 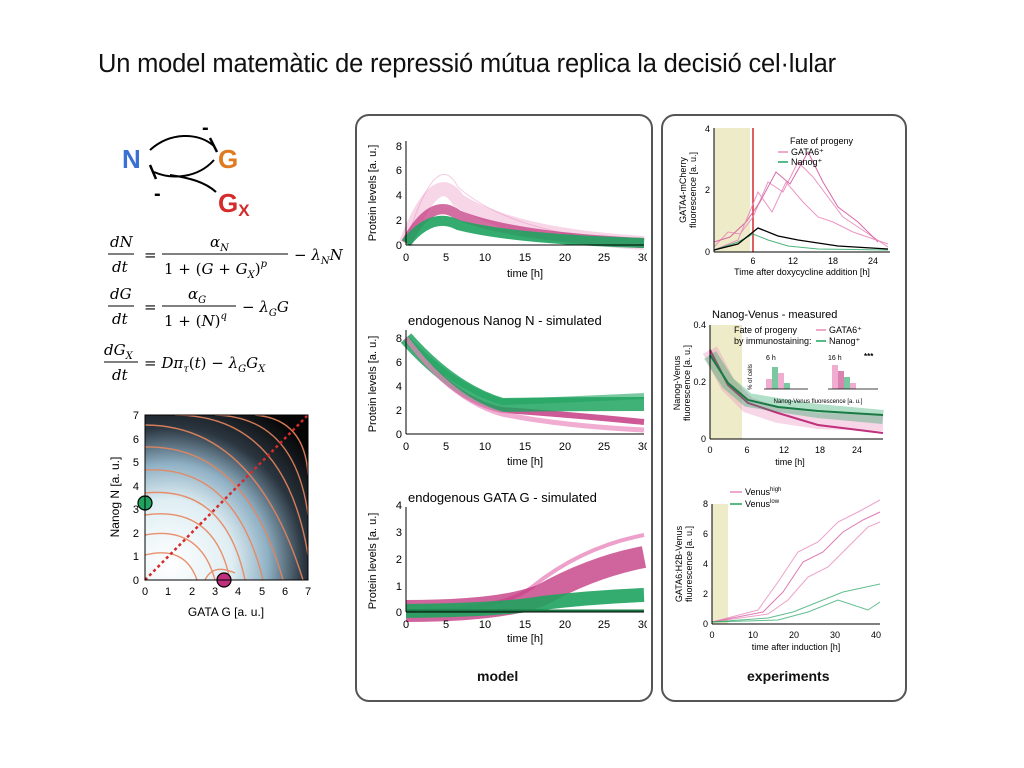 What do you see at coordinates (197, 295) in the screenshot?
I see `svg-text: αG` at bounding box center [197, 295].